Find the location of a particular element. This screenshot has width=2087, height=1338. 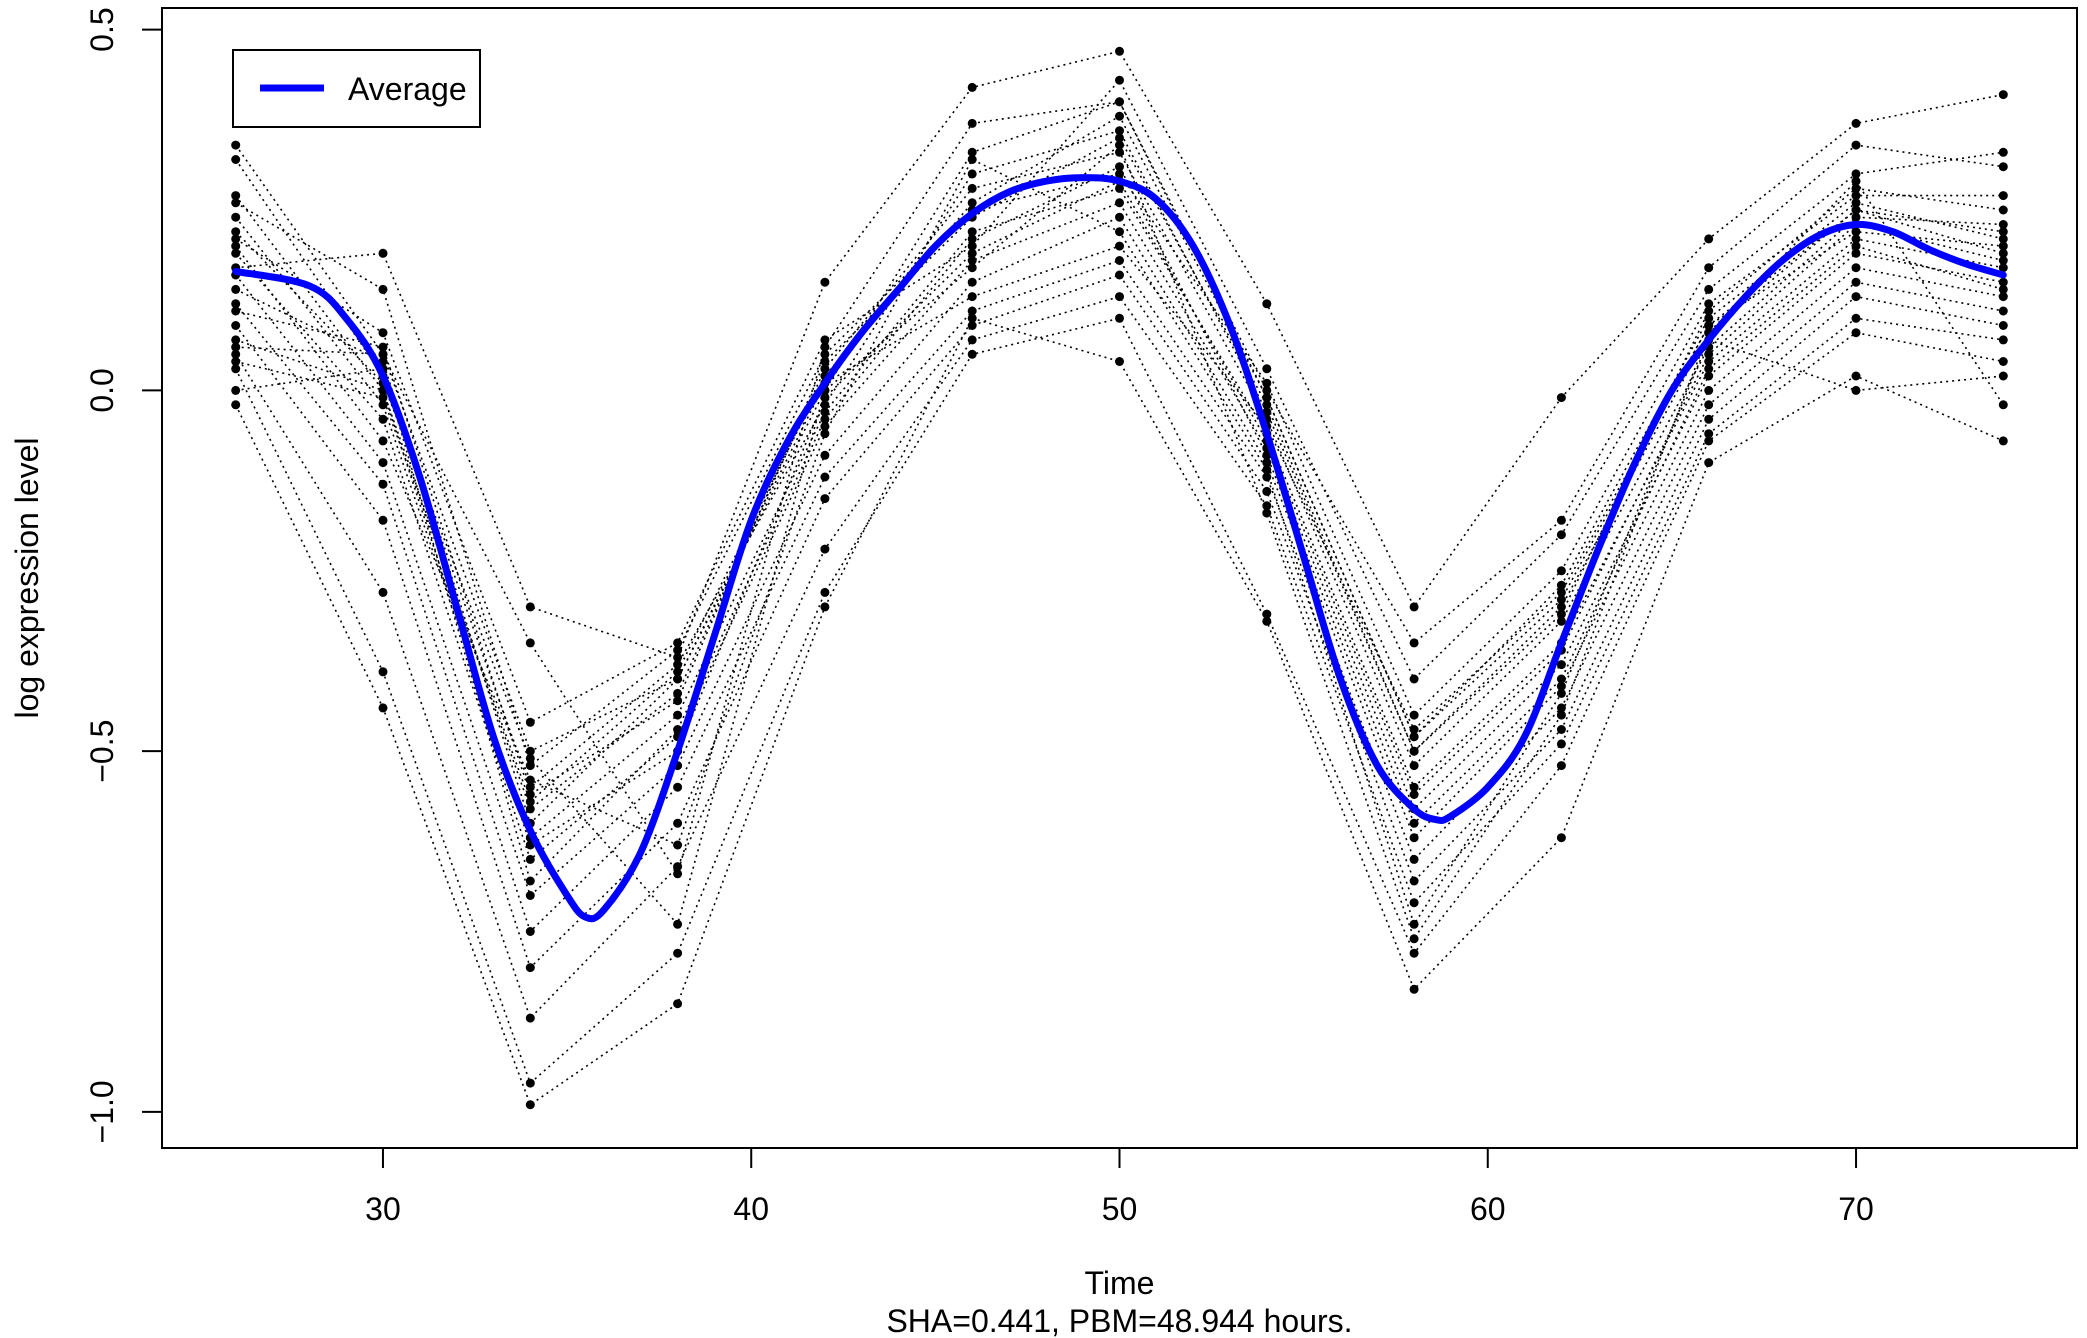

y-axis-title: log expression level is located at coordinates (27, 577).